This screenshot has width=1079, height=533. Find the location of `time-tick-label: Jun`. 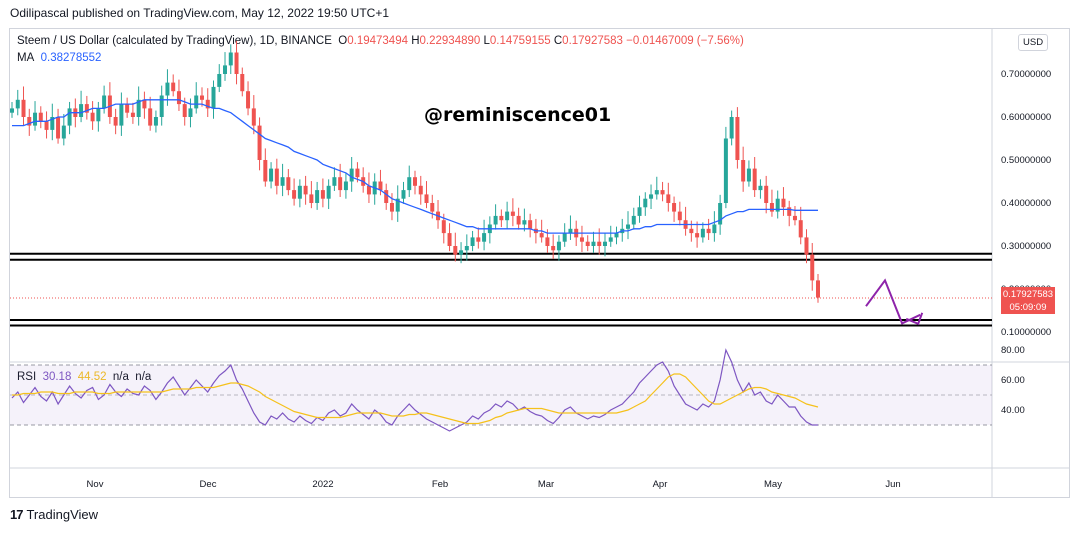

time-tick-label: Jun is located at coordinates (892, 484).